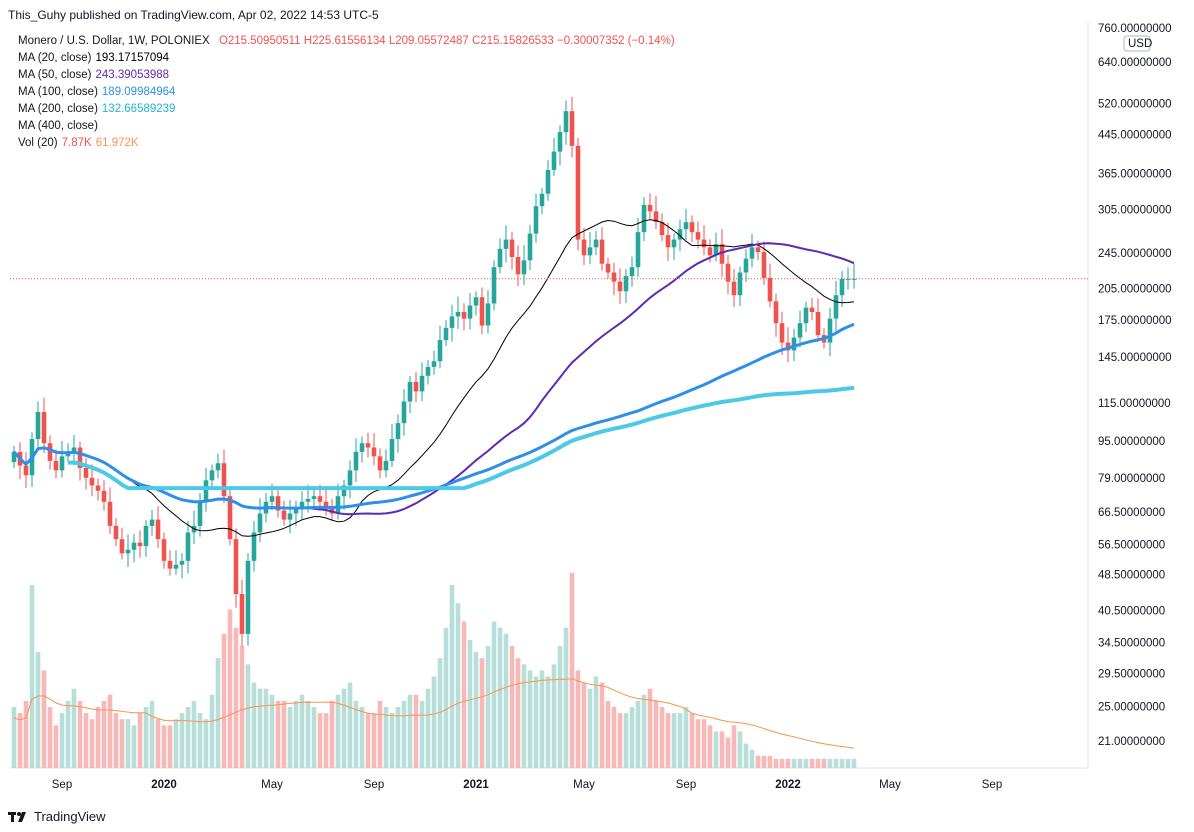 The height and width of the screenshot is (832, 1194). Describe the element at coordinates (132, 75) in the screenshot. I see `ma50-value: 243.39053988` at that location.